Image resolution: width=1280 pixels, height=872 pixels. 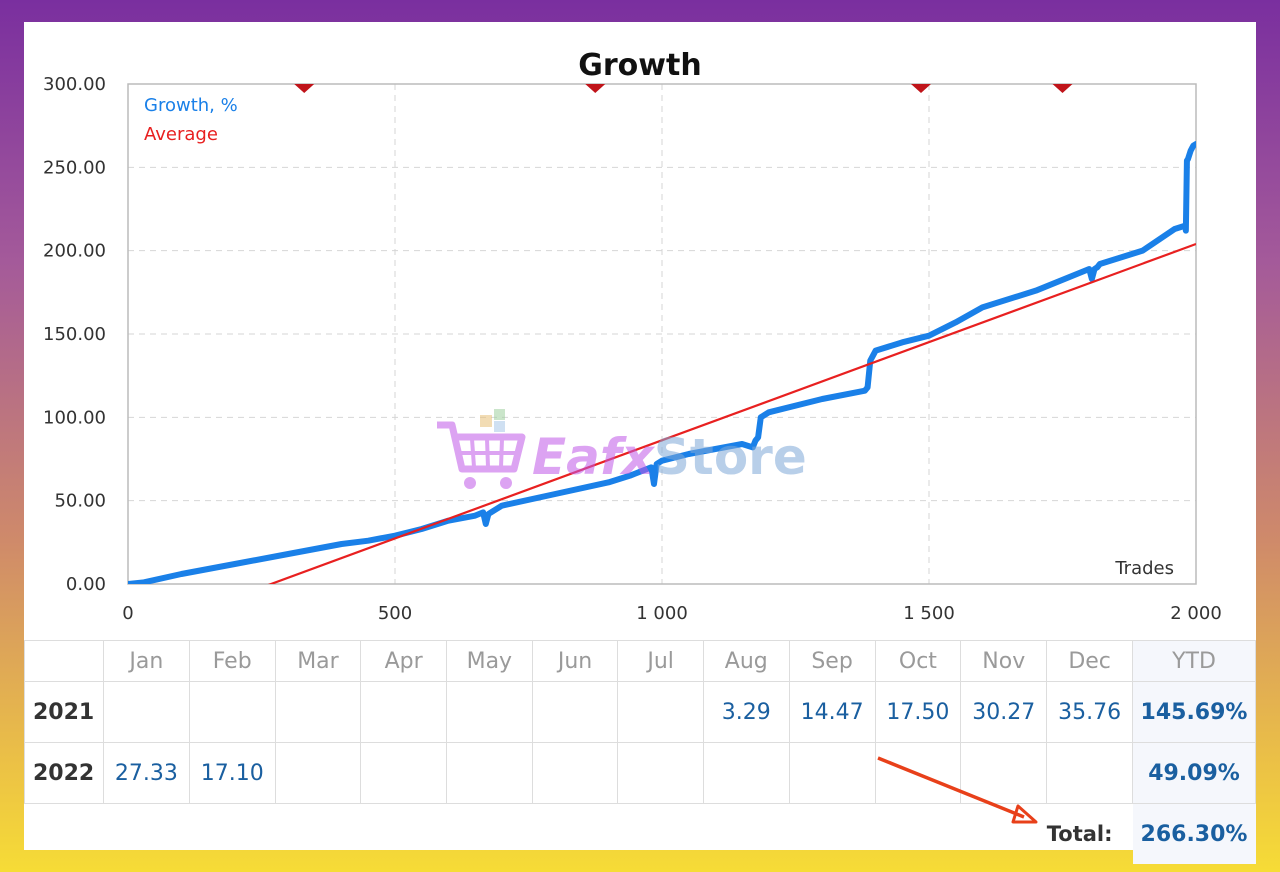 What do you see at coordinates (318, 661) in the screenshot?
I see `header-month: Mar` at bounding box center [318, 661].